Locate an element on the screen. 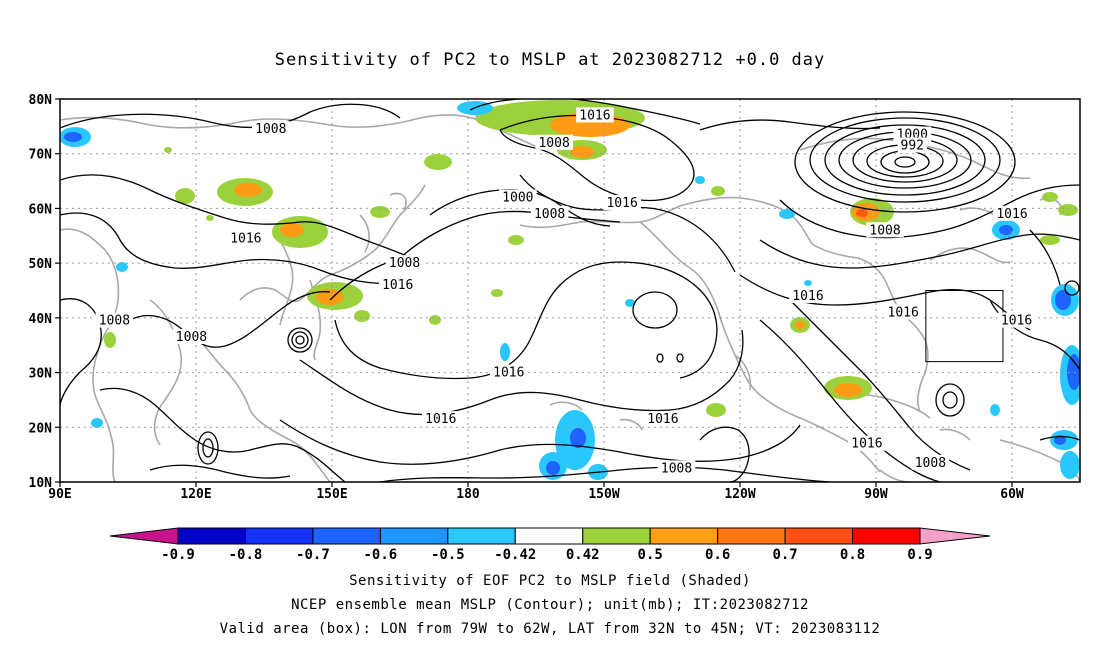 The height and width of the screenshot is (650, 1100). latitude-axis: 80N 70N 60N 50N 40N 30N 20N 10N is located at coordinates (44, 292).